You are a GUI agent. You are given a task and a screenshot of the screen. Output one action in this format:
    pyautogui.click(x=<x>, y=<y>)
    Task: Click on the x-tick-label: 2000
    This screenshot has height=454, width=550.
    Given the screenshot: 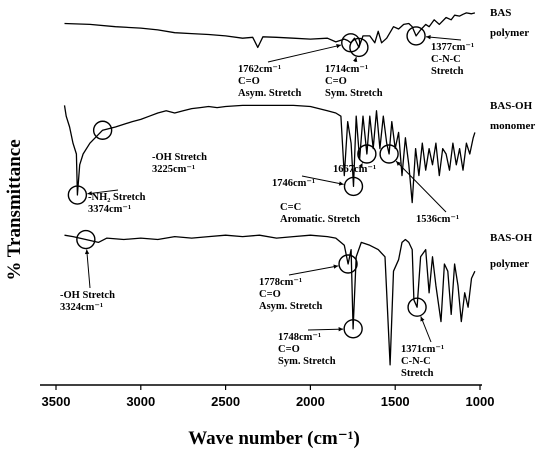 What is the action you would take?
    pyautogui.click(x=310, y=401)
    